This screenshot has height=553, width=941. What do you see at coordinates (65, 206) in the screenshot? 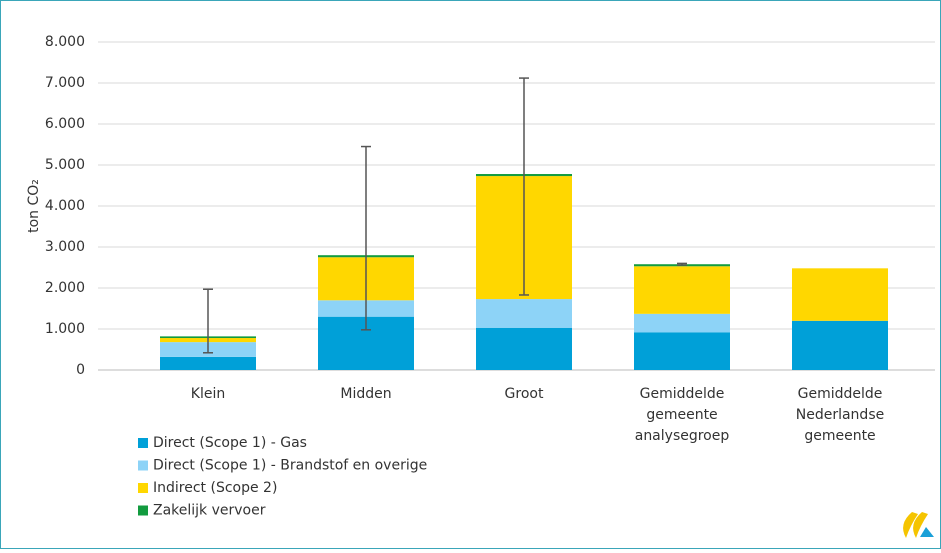
I see `y-tick-label: 4.000` at bounding box center [65, 206].